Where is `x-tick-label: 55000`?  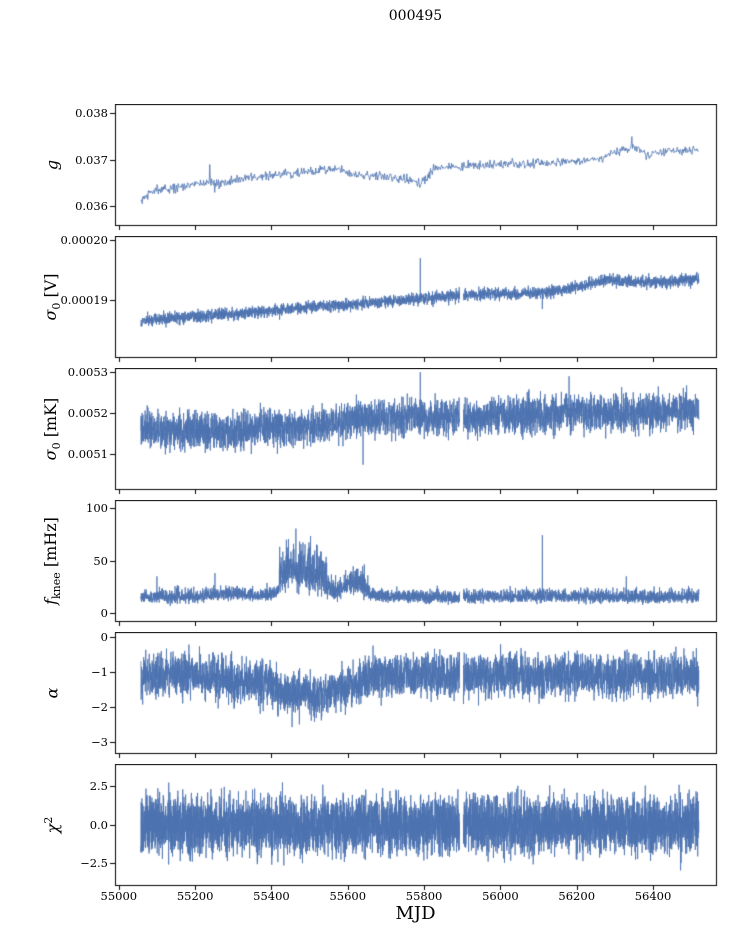
x-tick-label: 55000 is located at coordinates (119, 896).